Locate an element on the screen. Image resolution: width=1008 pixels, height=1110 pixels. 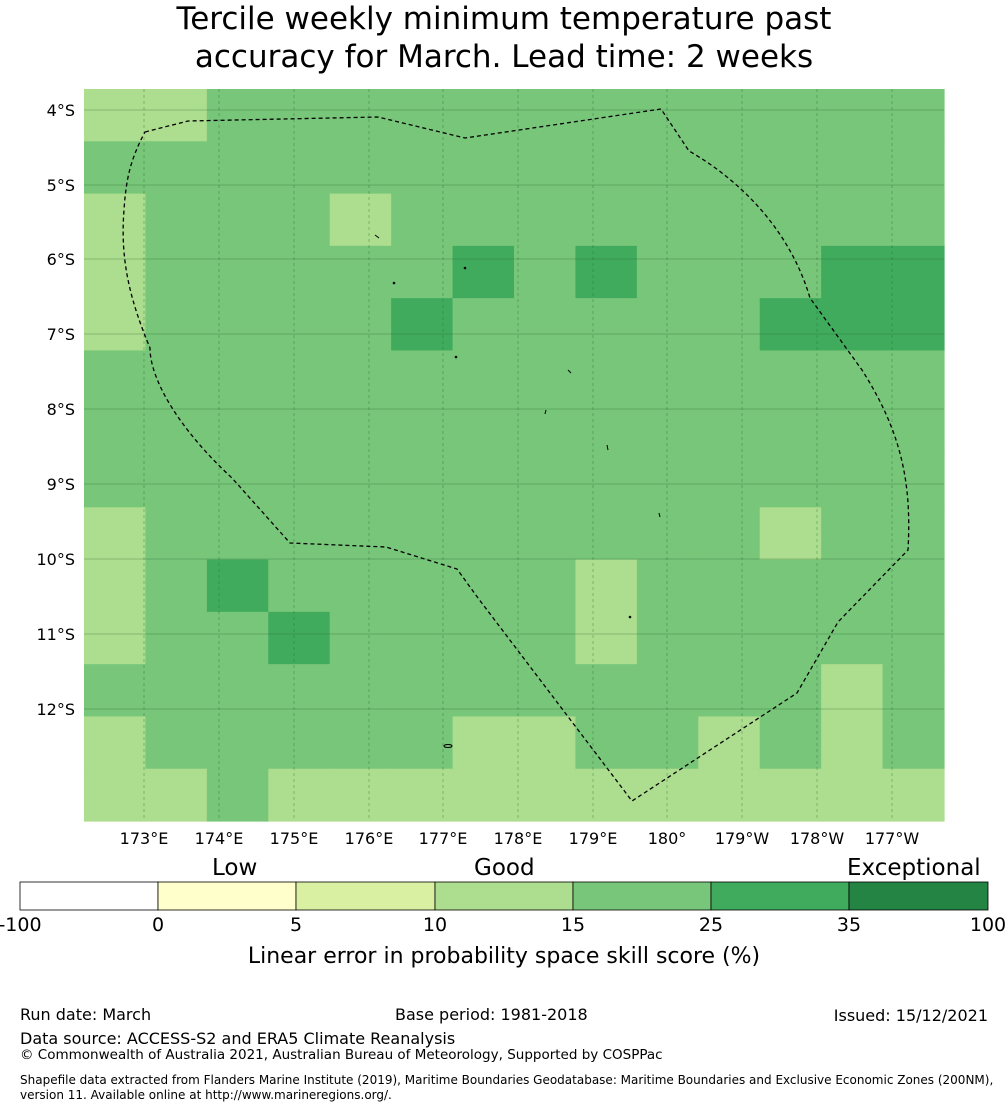
colorbar-category-good: Good is located at coordinates (504, 868).